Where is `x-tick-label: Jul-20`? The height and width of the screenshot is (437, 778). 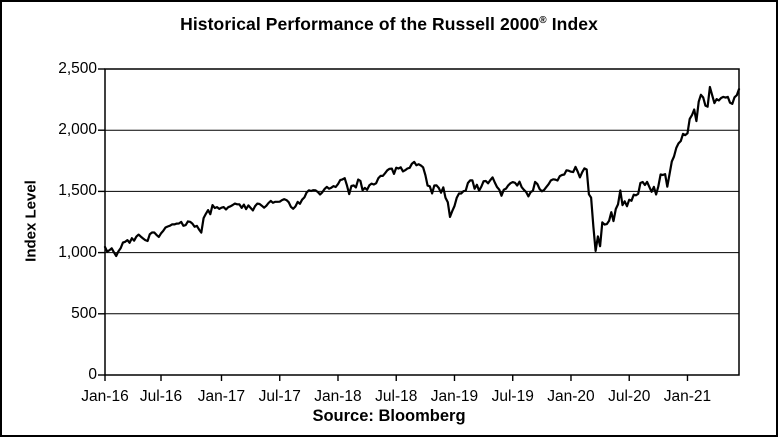
x-tick-label: Jul-20 is located at coordinates (629, 396).